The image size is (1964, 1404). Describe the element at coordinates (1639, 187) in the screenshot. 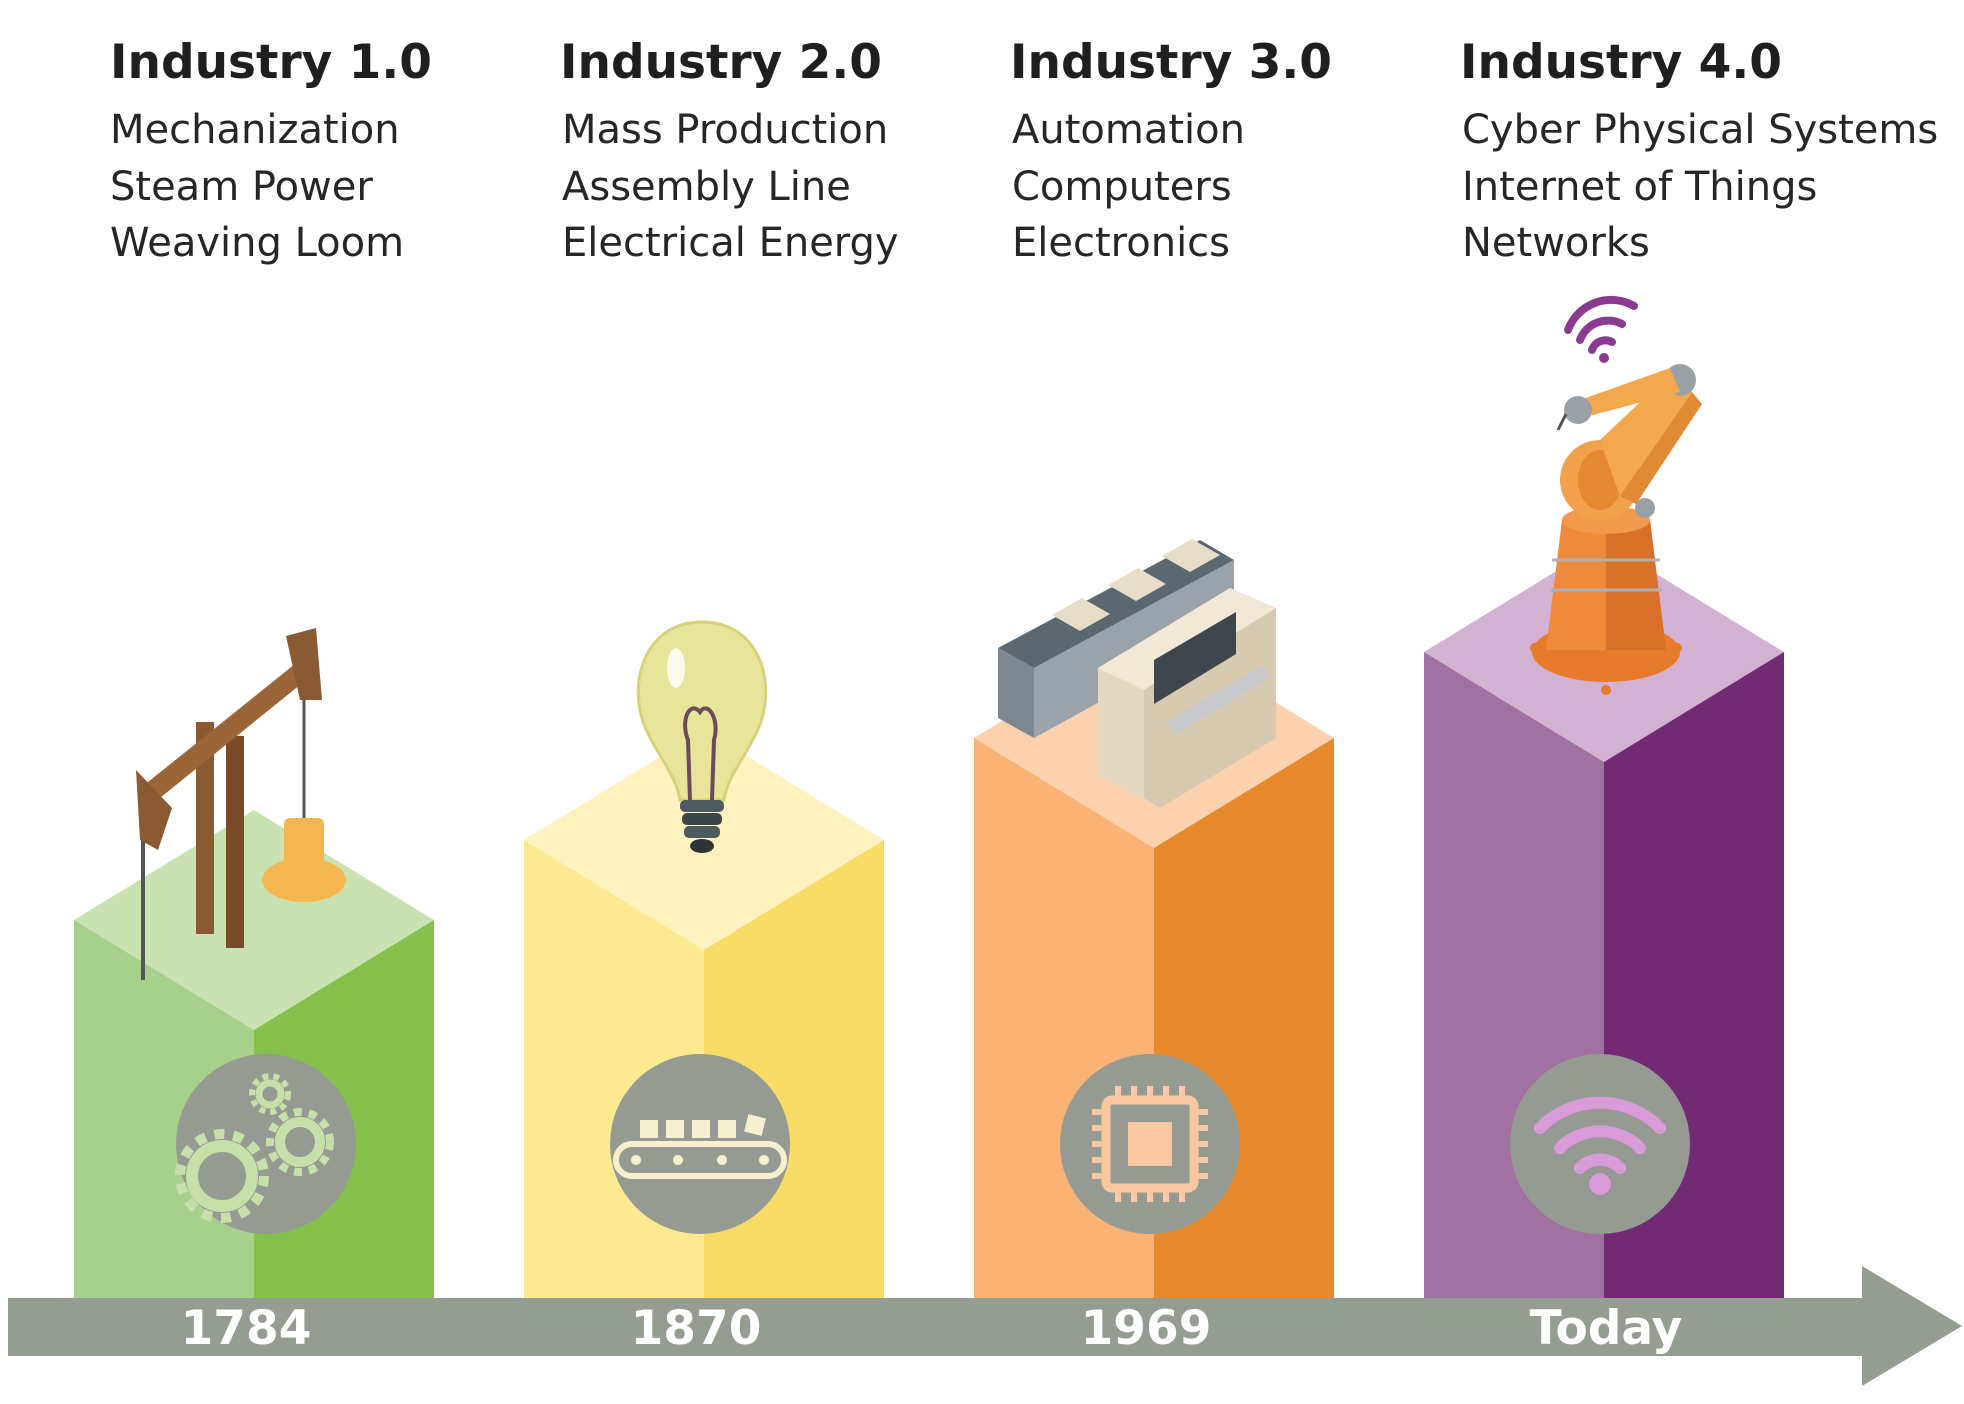

I see `era-item: Internet of Things` at that location.